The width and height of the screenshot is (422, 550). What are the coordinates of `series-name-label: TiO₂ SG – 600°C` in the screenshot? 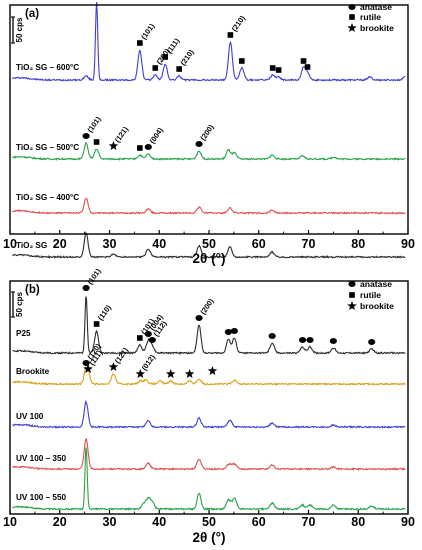 It's located at (47, 67).